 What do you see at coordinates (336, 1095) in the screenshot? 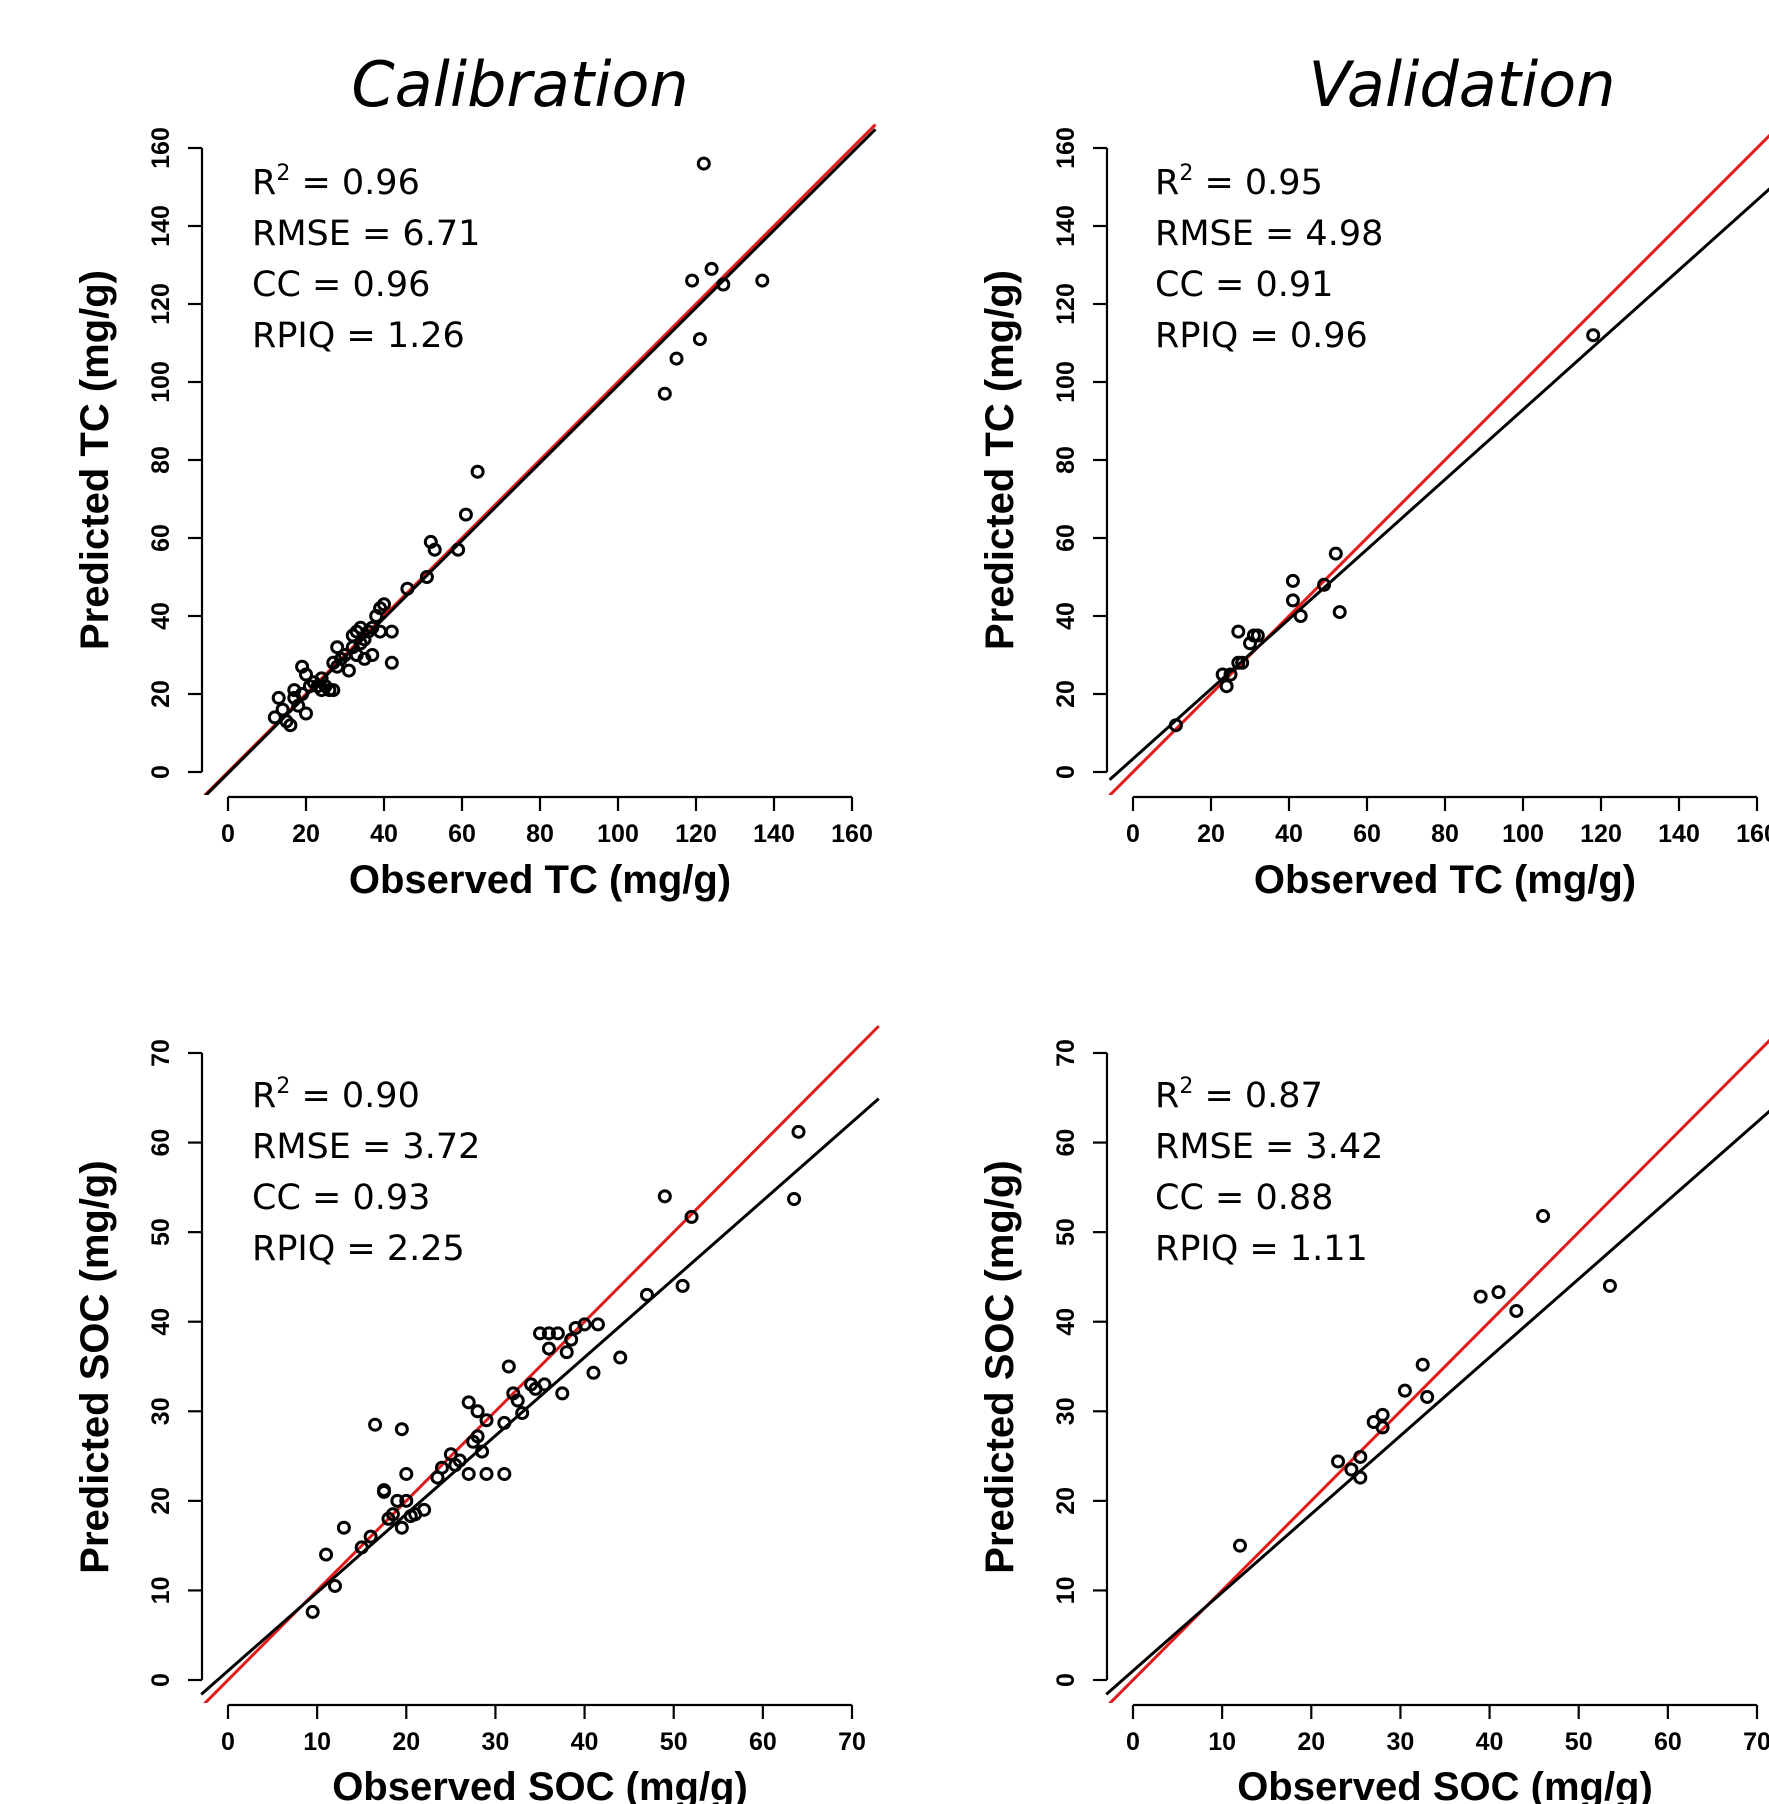
I see `r-squared-stat: R2 = 0.90` at bounding box center [336, 1095].